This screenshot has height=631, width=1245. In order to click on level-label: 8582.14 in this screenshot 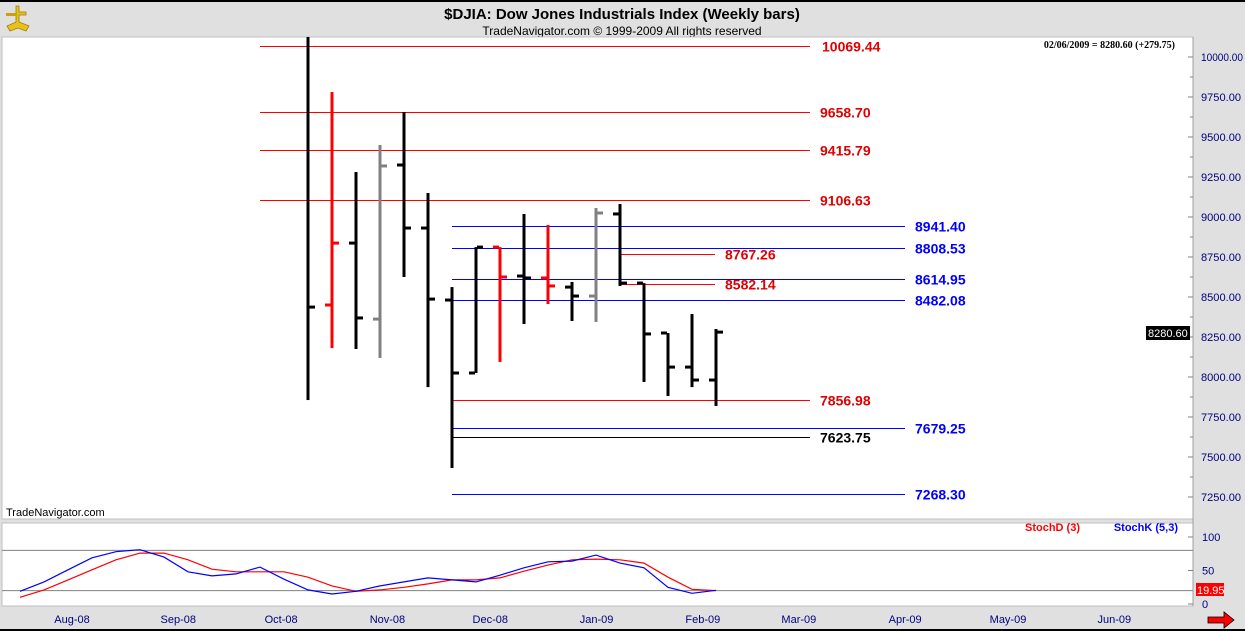, I will do `click(750, 285)`.